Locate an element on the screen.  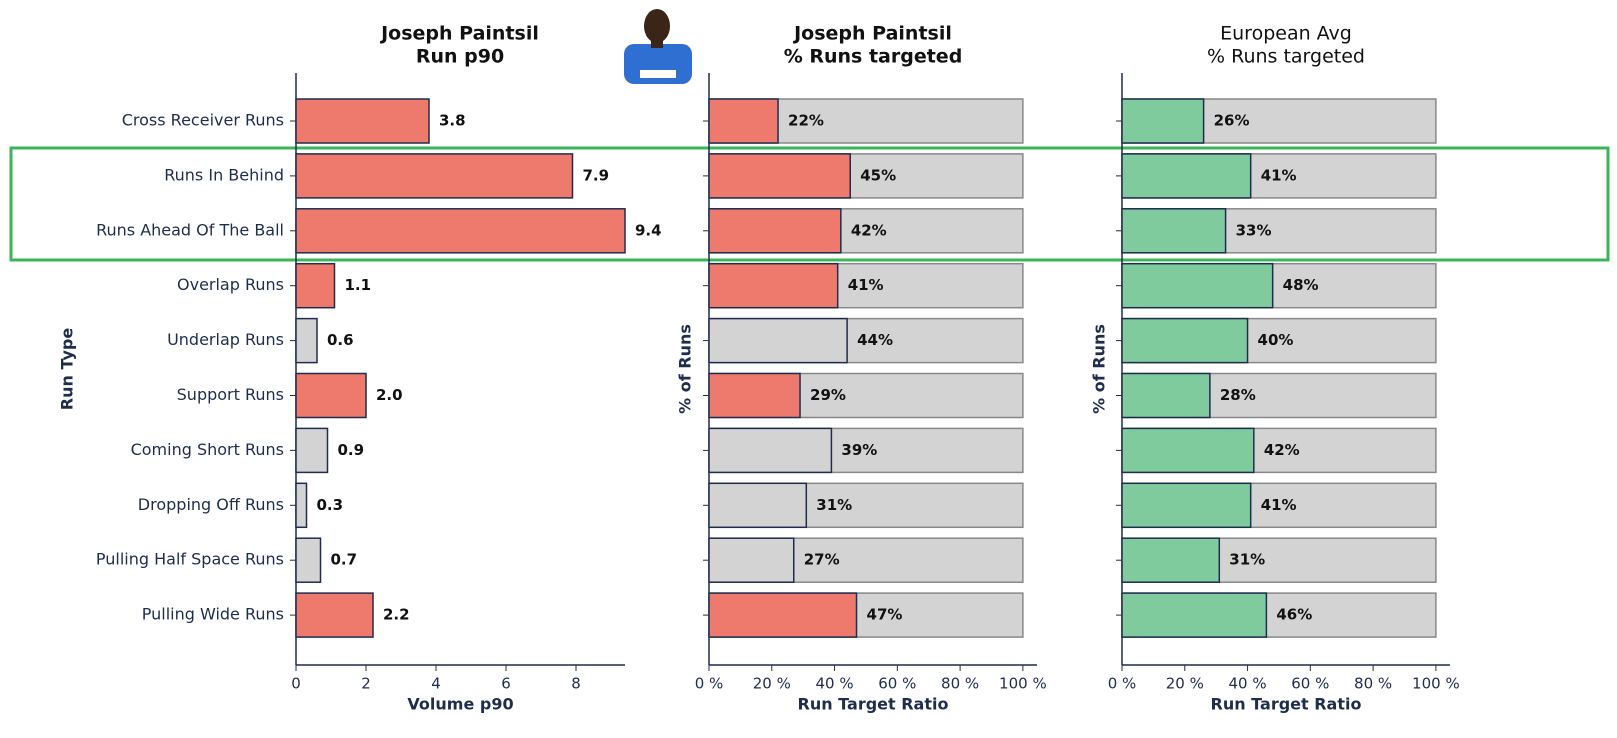
value-label: 0.6 is located at coordinates (340, 340).